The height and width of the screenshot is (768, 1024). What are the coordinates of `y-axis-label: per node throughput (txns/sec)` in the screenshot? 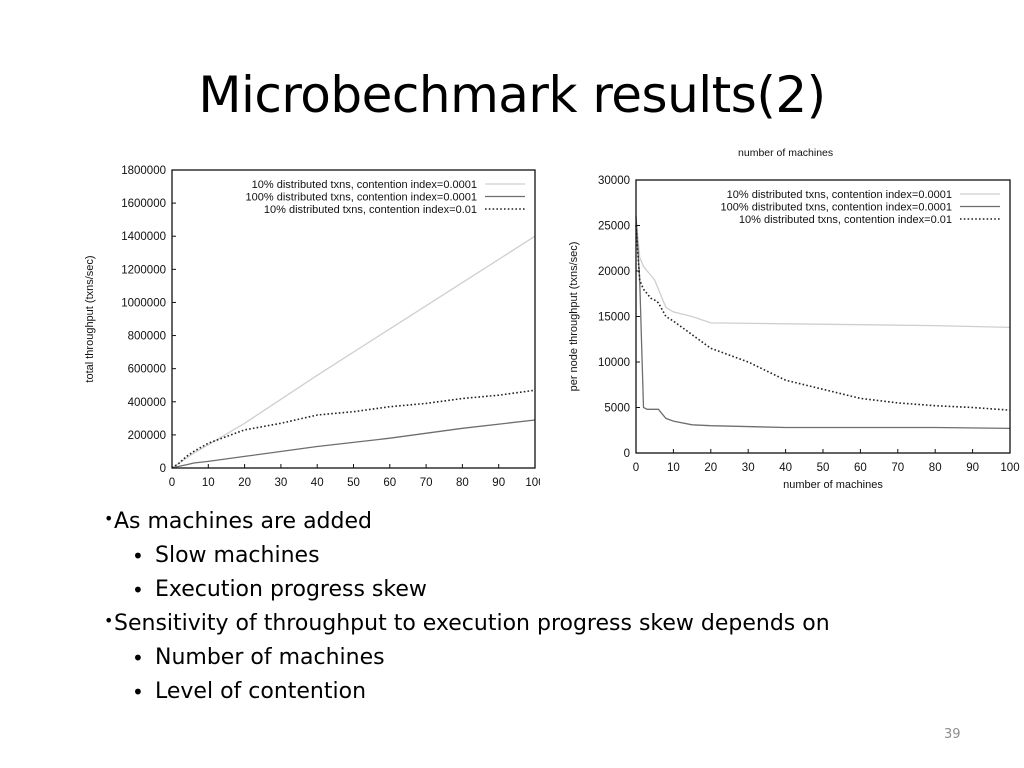 It's located at (574, 317).